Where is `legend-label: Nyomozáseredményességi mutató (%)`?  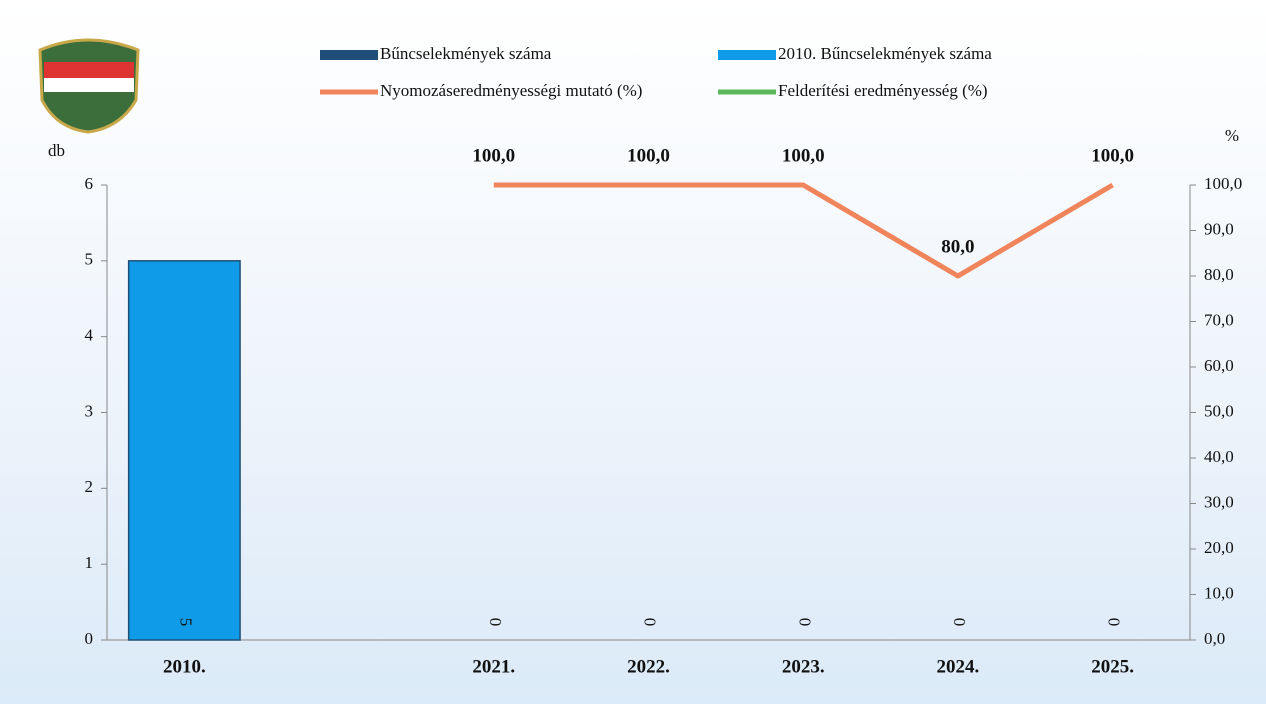
legend-label: Nyomozáseredményességi mutató (%) is located at coordinates (511, 90).